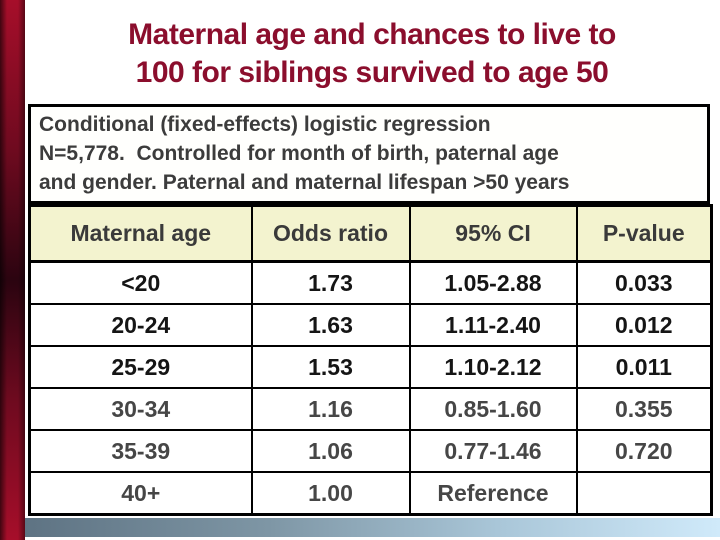  What do you see at coordinates (330, 325) in the screenshot?
I see `cell-odds-ratio: 1.63` at bounding box center [330, 325].